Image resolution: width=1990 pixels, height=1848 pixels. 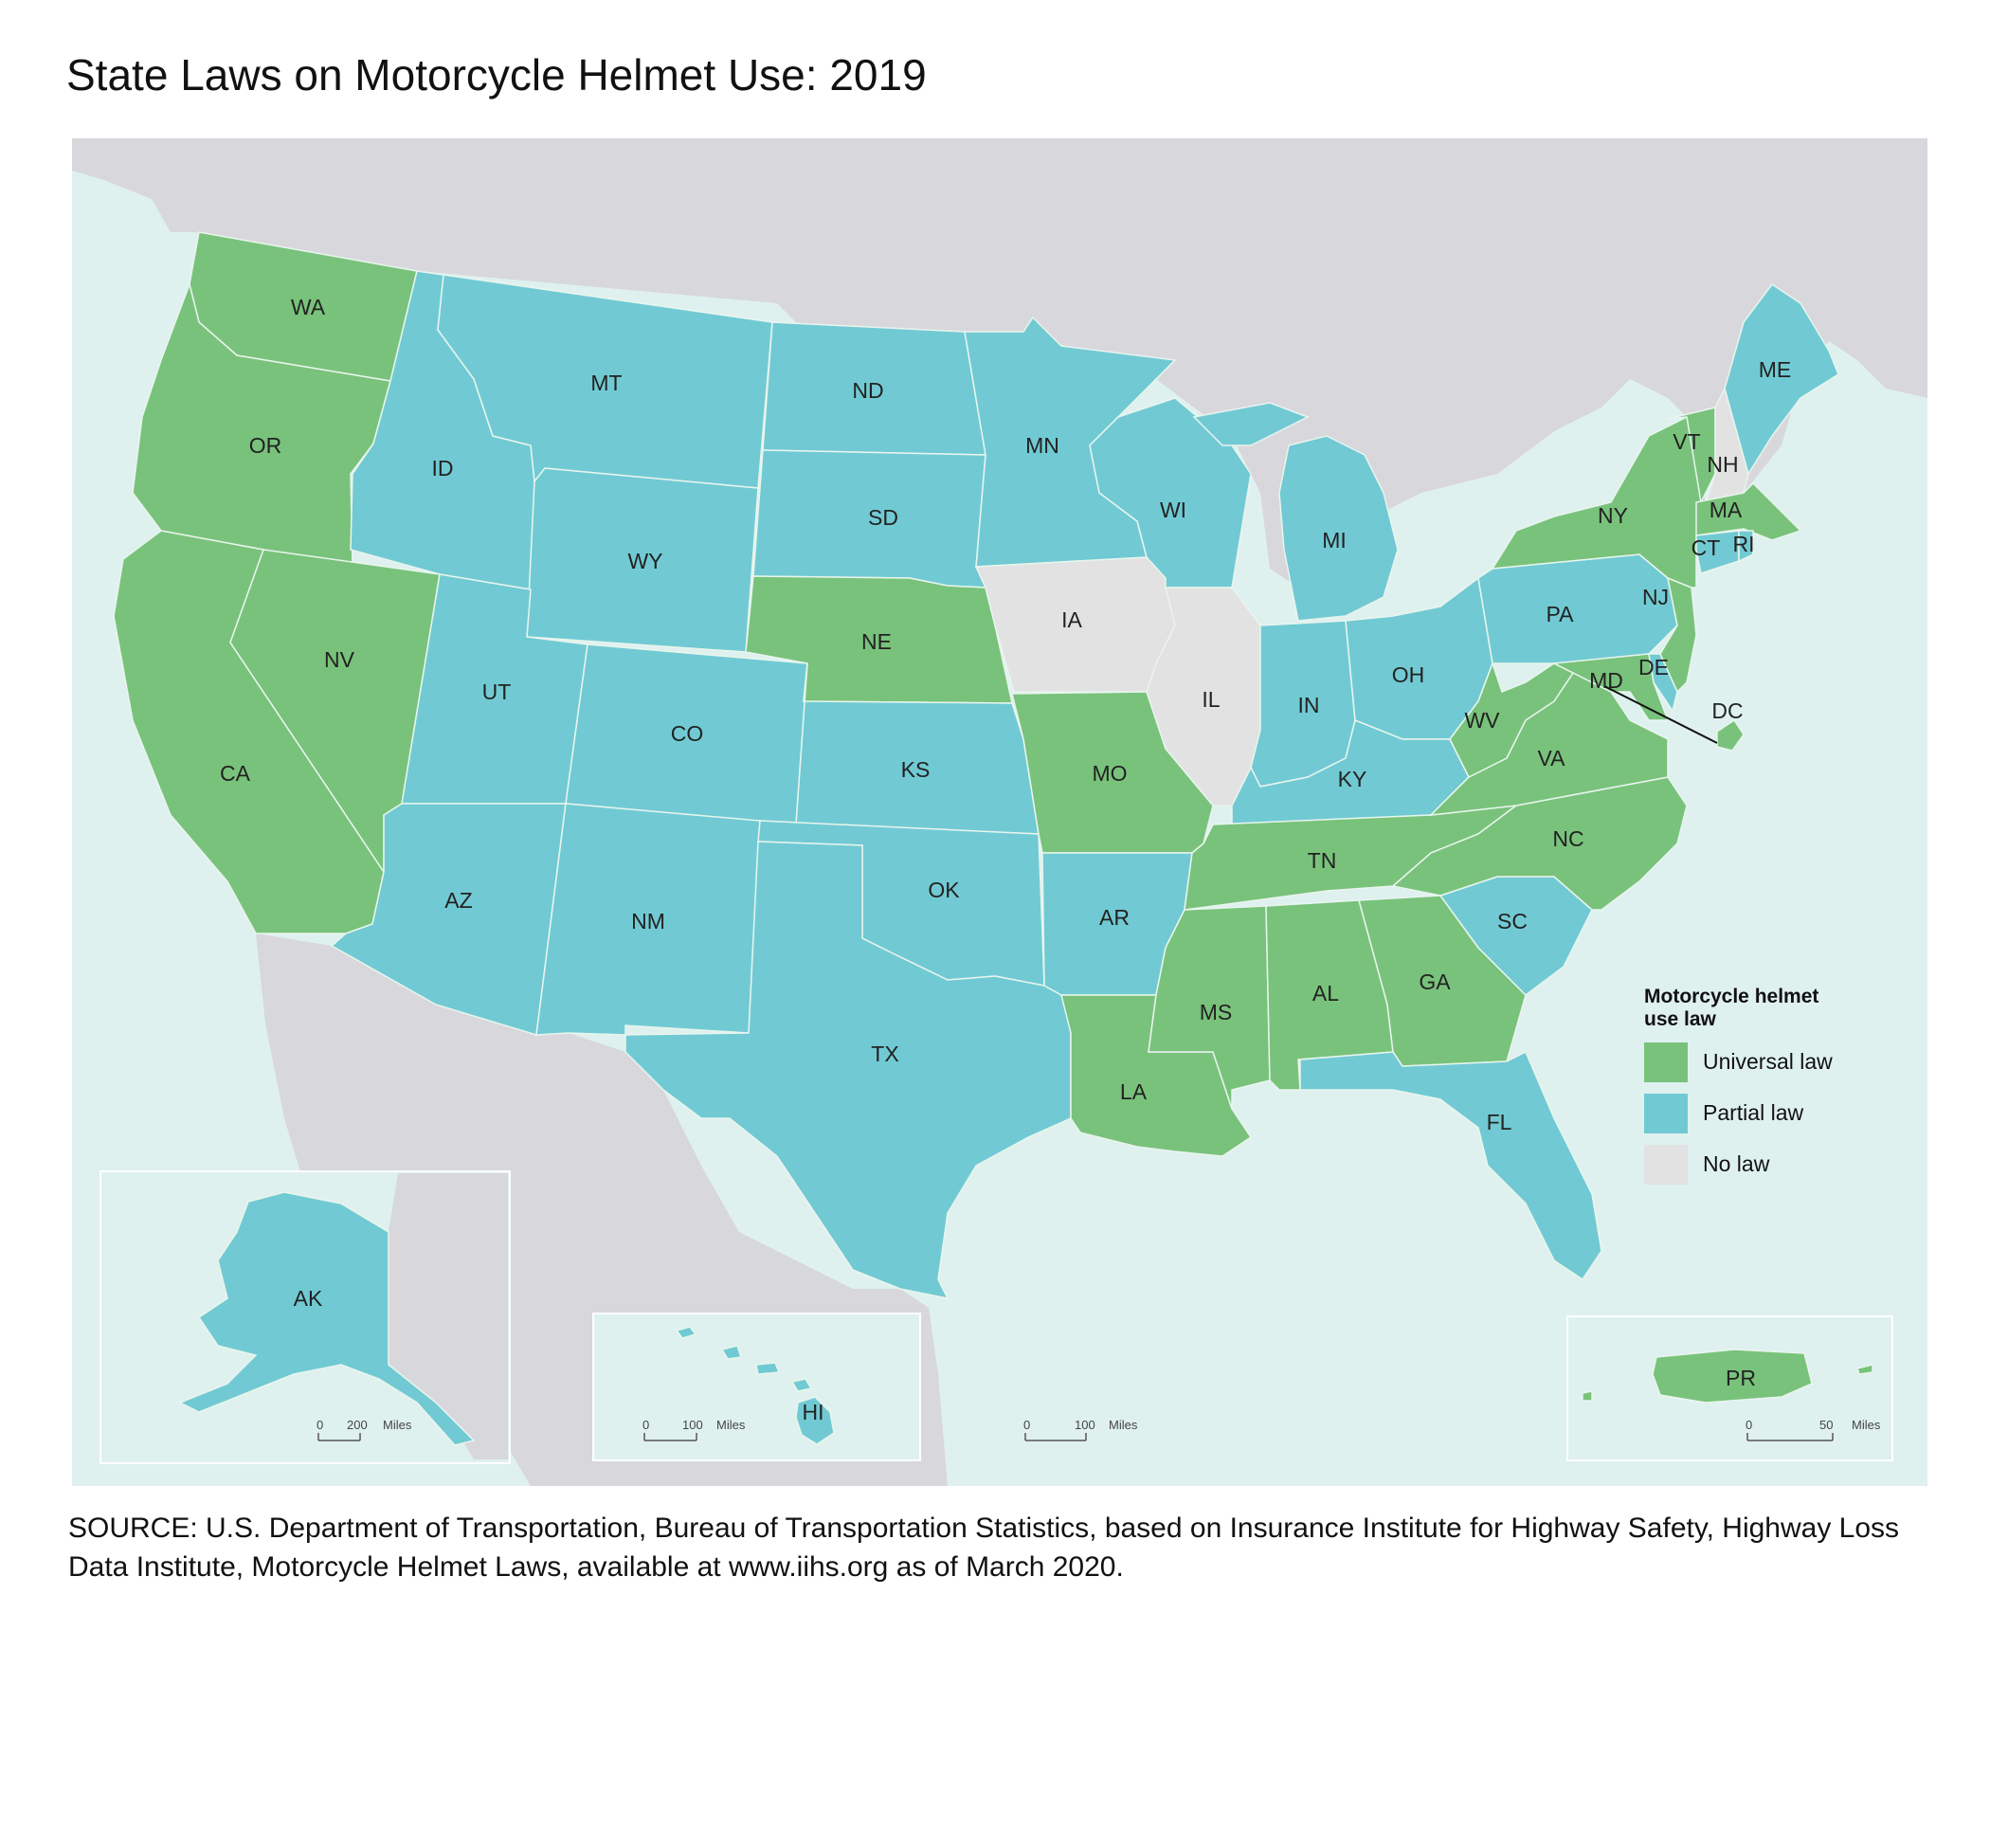 I want to click on state-label-WA: WA, so click(x=308, y=307).